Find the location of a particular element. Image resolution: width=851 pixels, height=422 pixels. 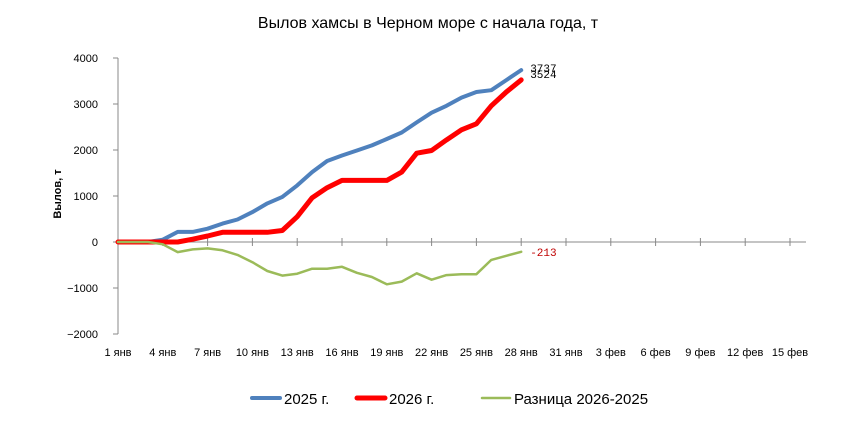

x-tick-label: 15 фев is located at coordinates (790, 353).